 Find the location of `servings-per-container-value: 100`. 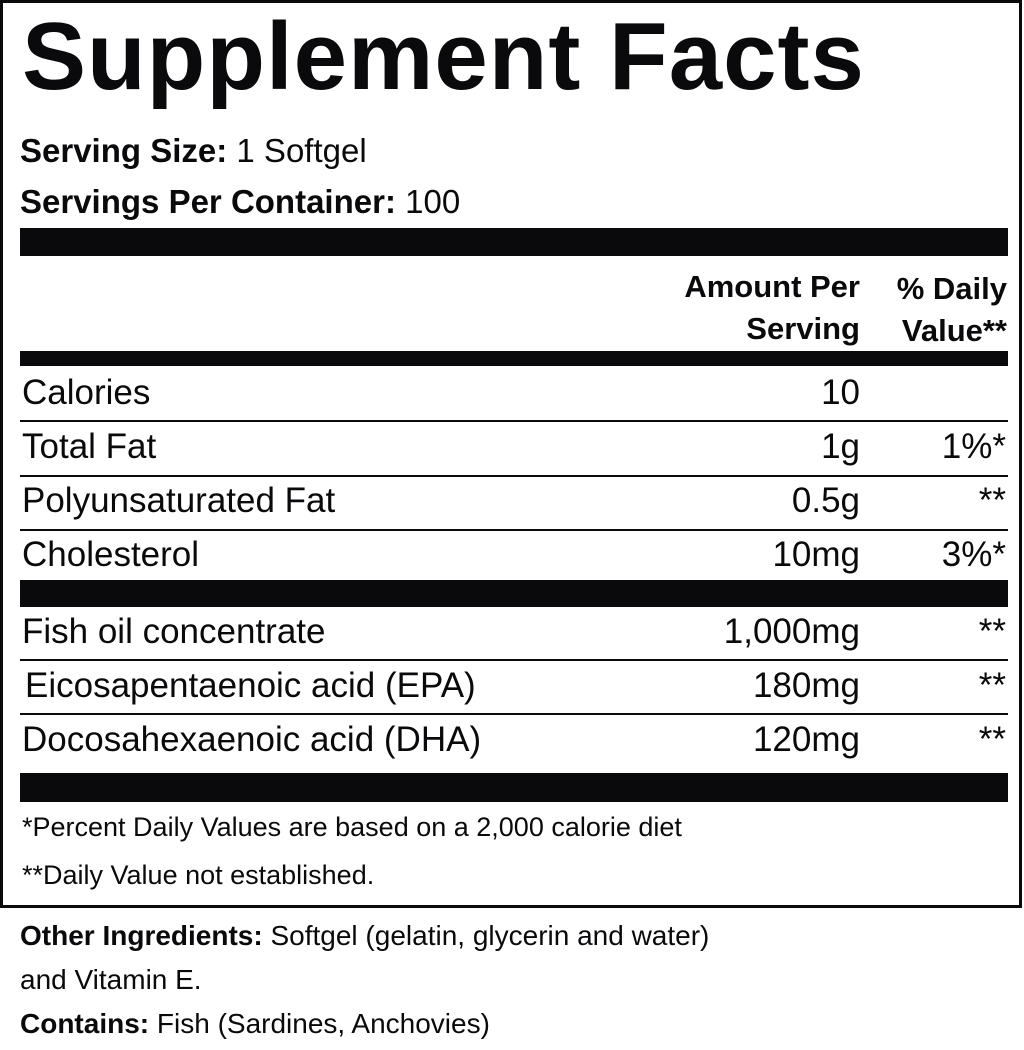

servings-per-container-value: 100 is located at coordinates (433, 201).